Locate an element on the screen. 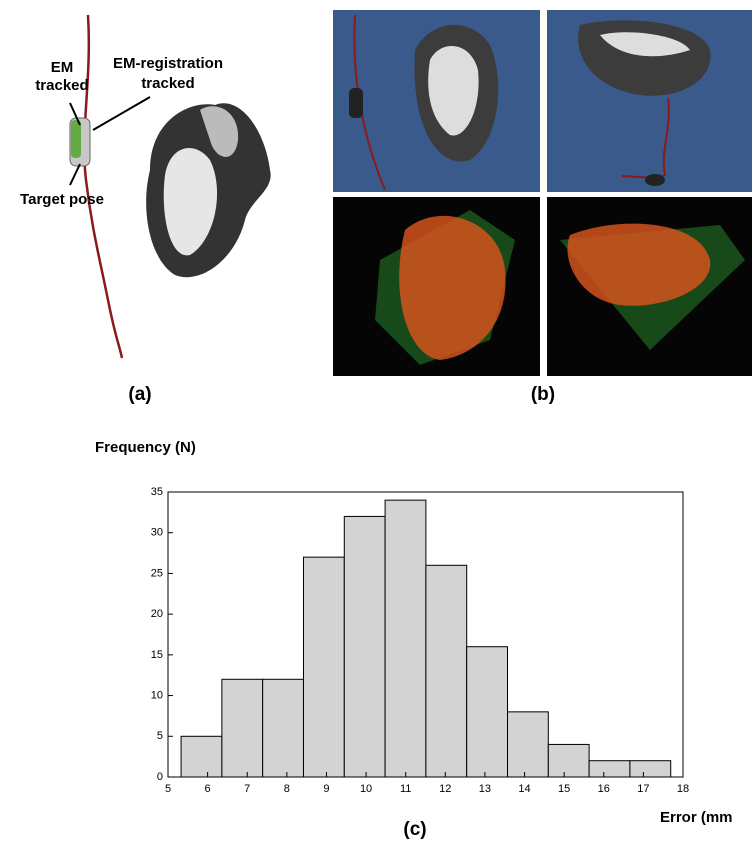 This screenshot has width=752, height=842. x-tick-label: 17 is located at coordinates (643, 789).